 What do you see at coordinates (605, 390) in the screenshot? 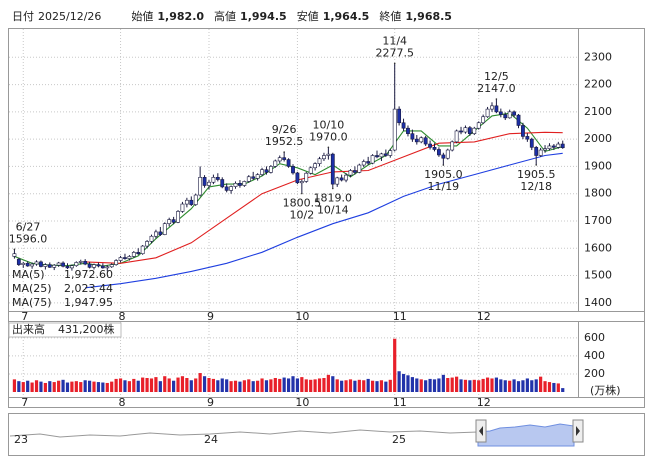
I see `volume-unit: (万株)` at bounding box center [605, 390].